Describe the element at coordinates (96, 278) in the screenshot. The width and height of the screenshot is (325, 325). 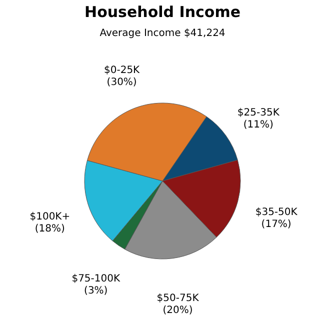
I see `slice-label: $75-100K` at that location.